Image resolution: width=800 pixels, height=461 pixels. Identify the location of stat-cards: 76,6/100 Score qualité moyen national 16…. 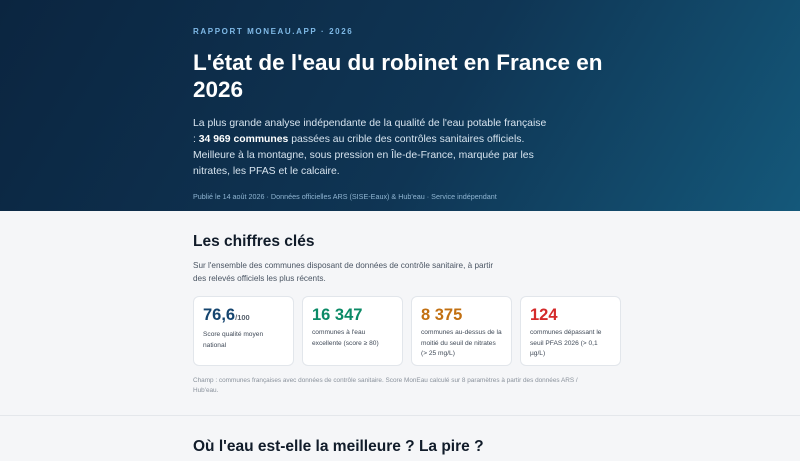
(496, 331).